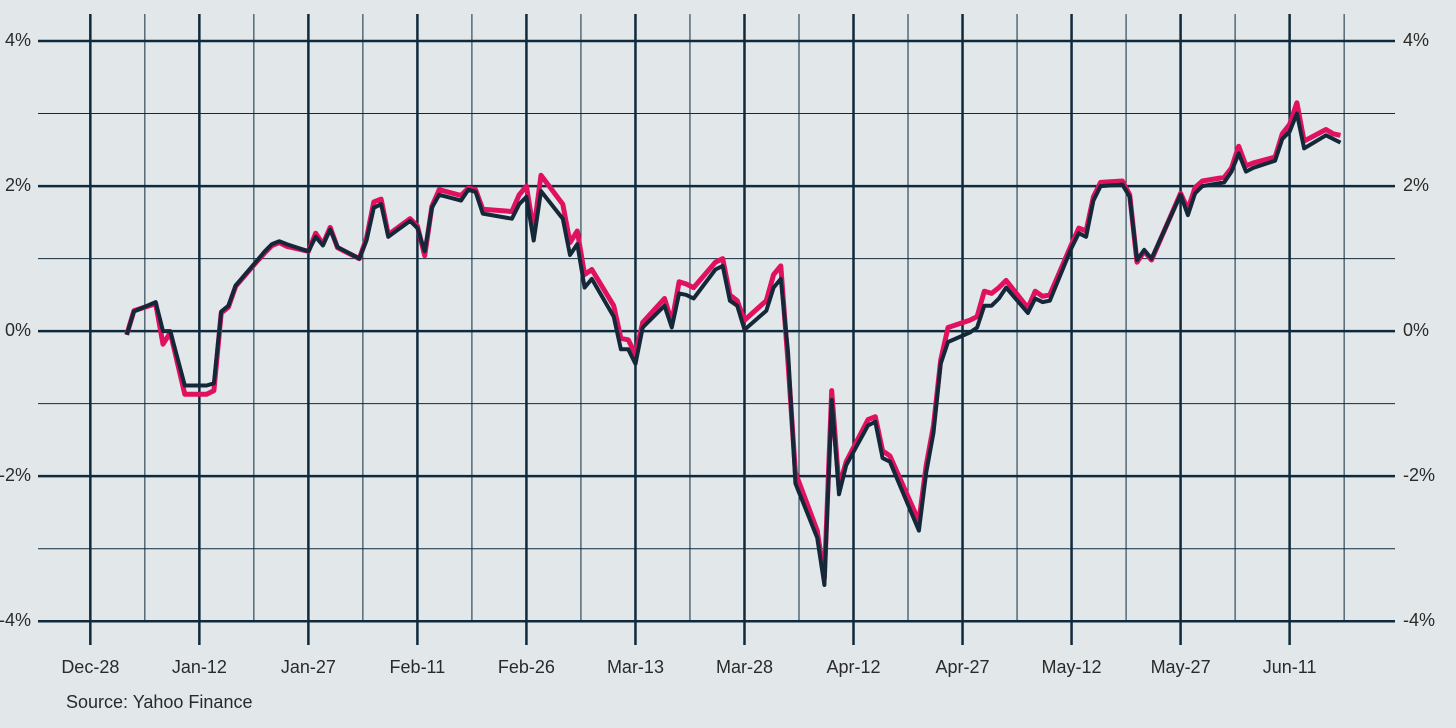 The height and width of the screenshot is (728, 1456). Describe the element at coordinates (1416, 40) in the screenshot. I see `y-tick-label-right: 4%` at that location.